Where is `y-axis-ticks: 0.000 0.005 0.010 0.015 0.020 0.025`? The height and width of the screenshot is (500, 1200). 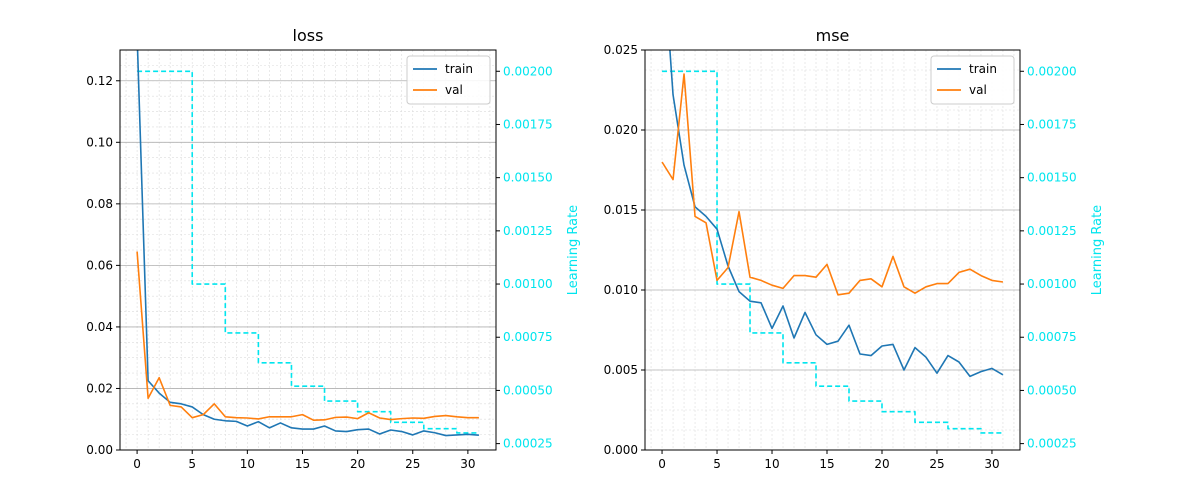
y-axis-ticks: 0.000 0.005 0.010 0.015 0.020 0.025 is located at coordinates (624, 250).